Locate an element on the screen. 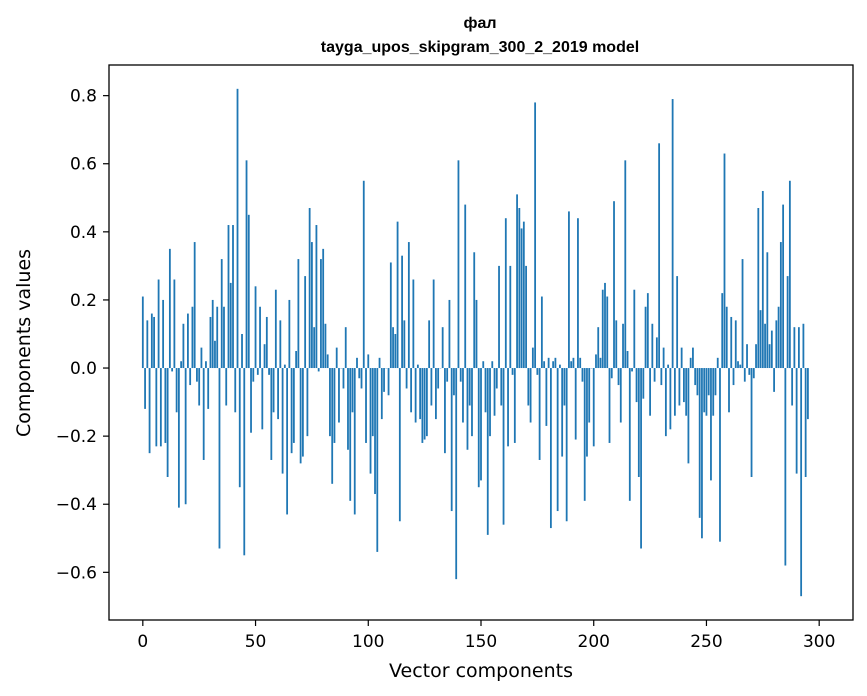 The height and width of the screenshot is (696, 867). chart-title: фал is located at coordinates (479, 23).